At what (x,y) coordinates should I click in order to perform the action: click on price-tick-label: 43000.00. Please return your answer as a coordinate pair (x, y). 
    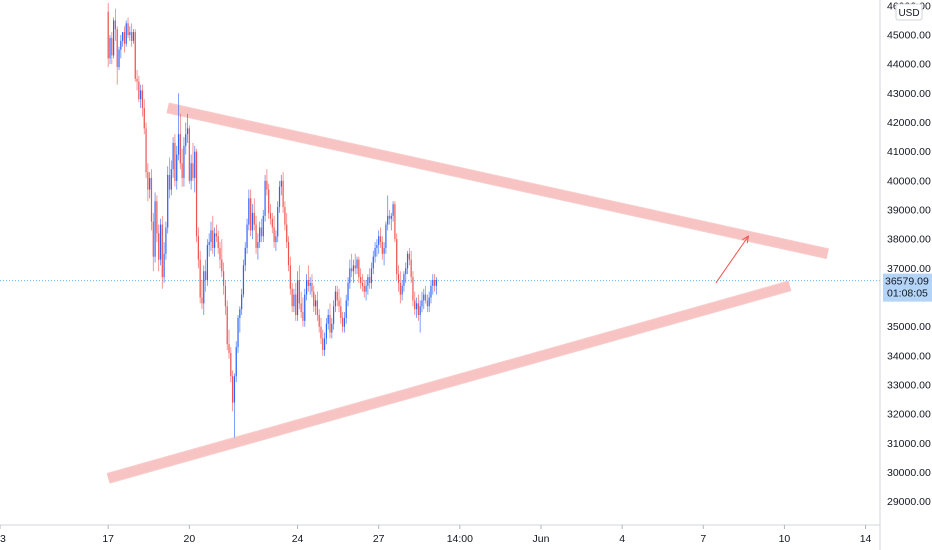
    Looking at the image, I should click on (909, 94).